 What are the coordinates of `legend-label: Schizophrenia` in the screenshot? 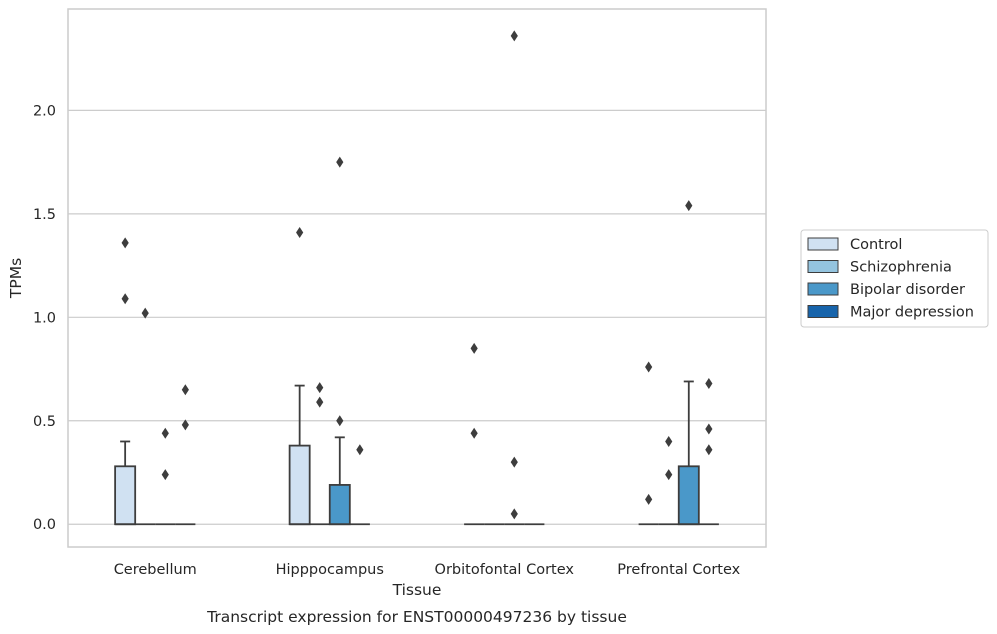 It's located at (901, 268).